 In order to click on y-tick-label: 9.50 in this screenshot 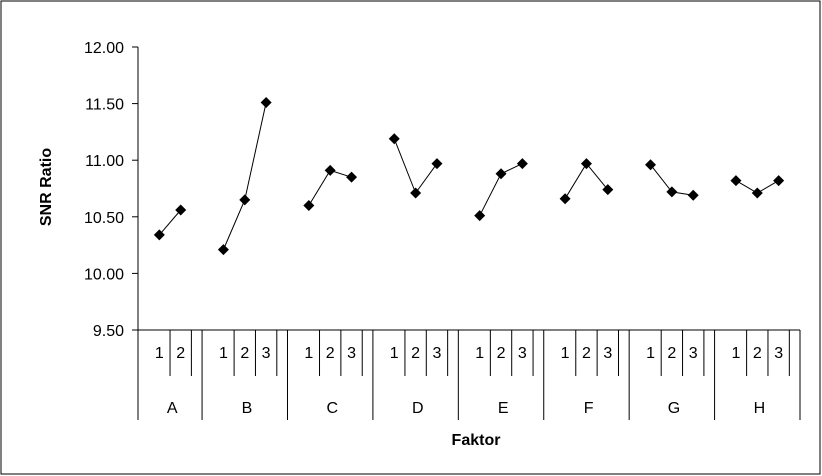, I will do `click(108, 331)`.